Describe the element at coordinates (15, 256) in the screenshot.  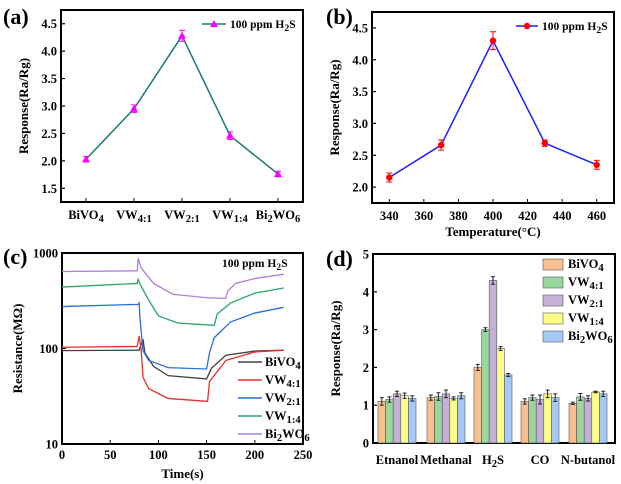
I see `panel-label: (c)` at that location.